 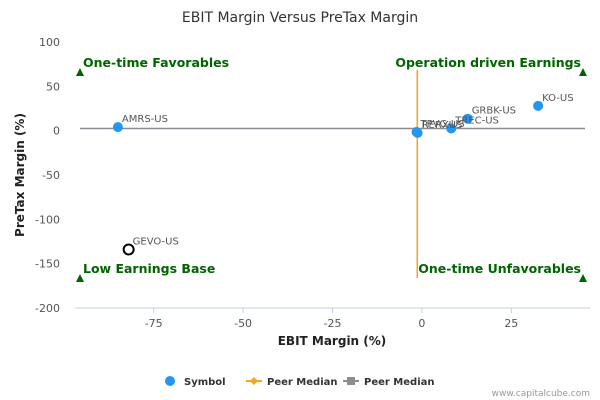 I want to click on data-point-label: GRBK-US, so click(x=494, y=111).